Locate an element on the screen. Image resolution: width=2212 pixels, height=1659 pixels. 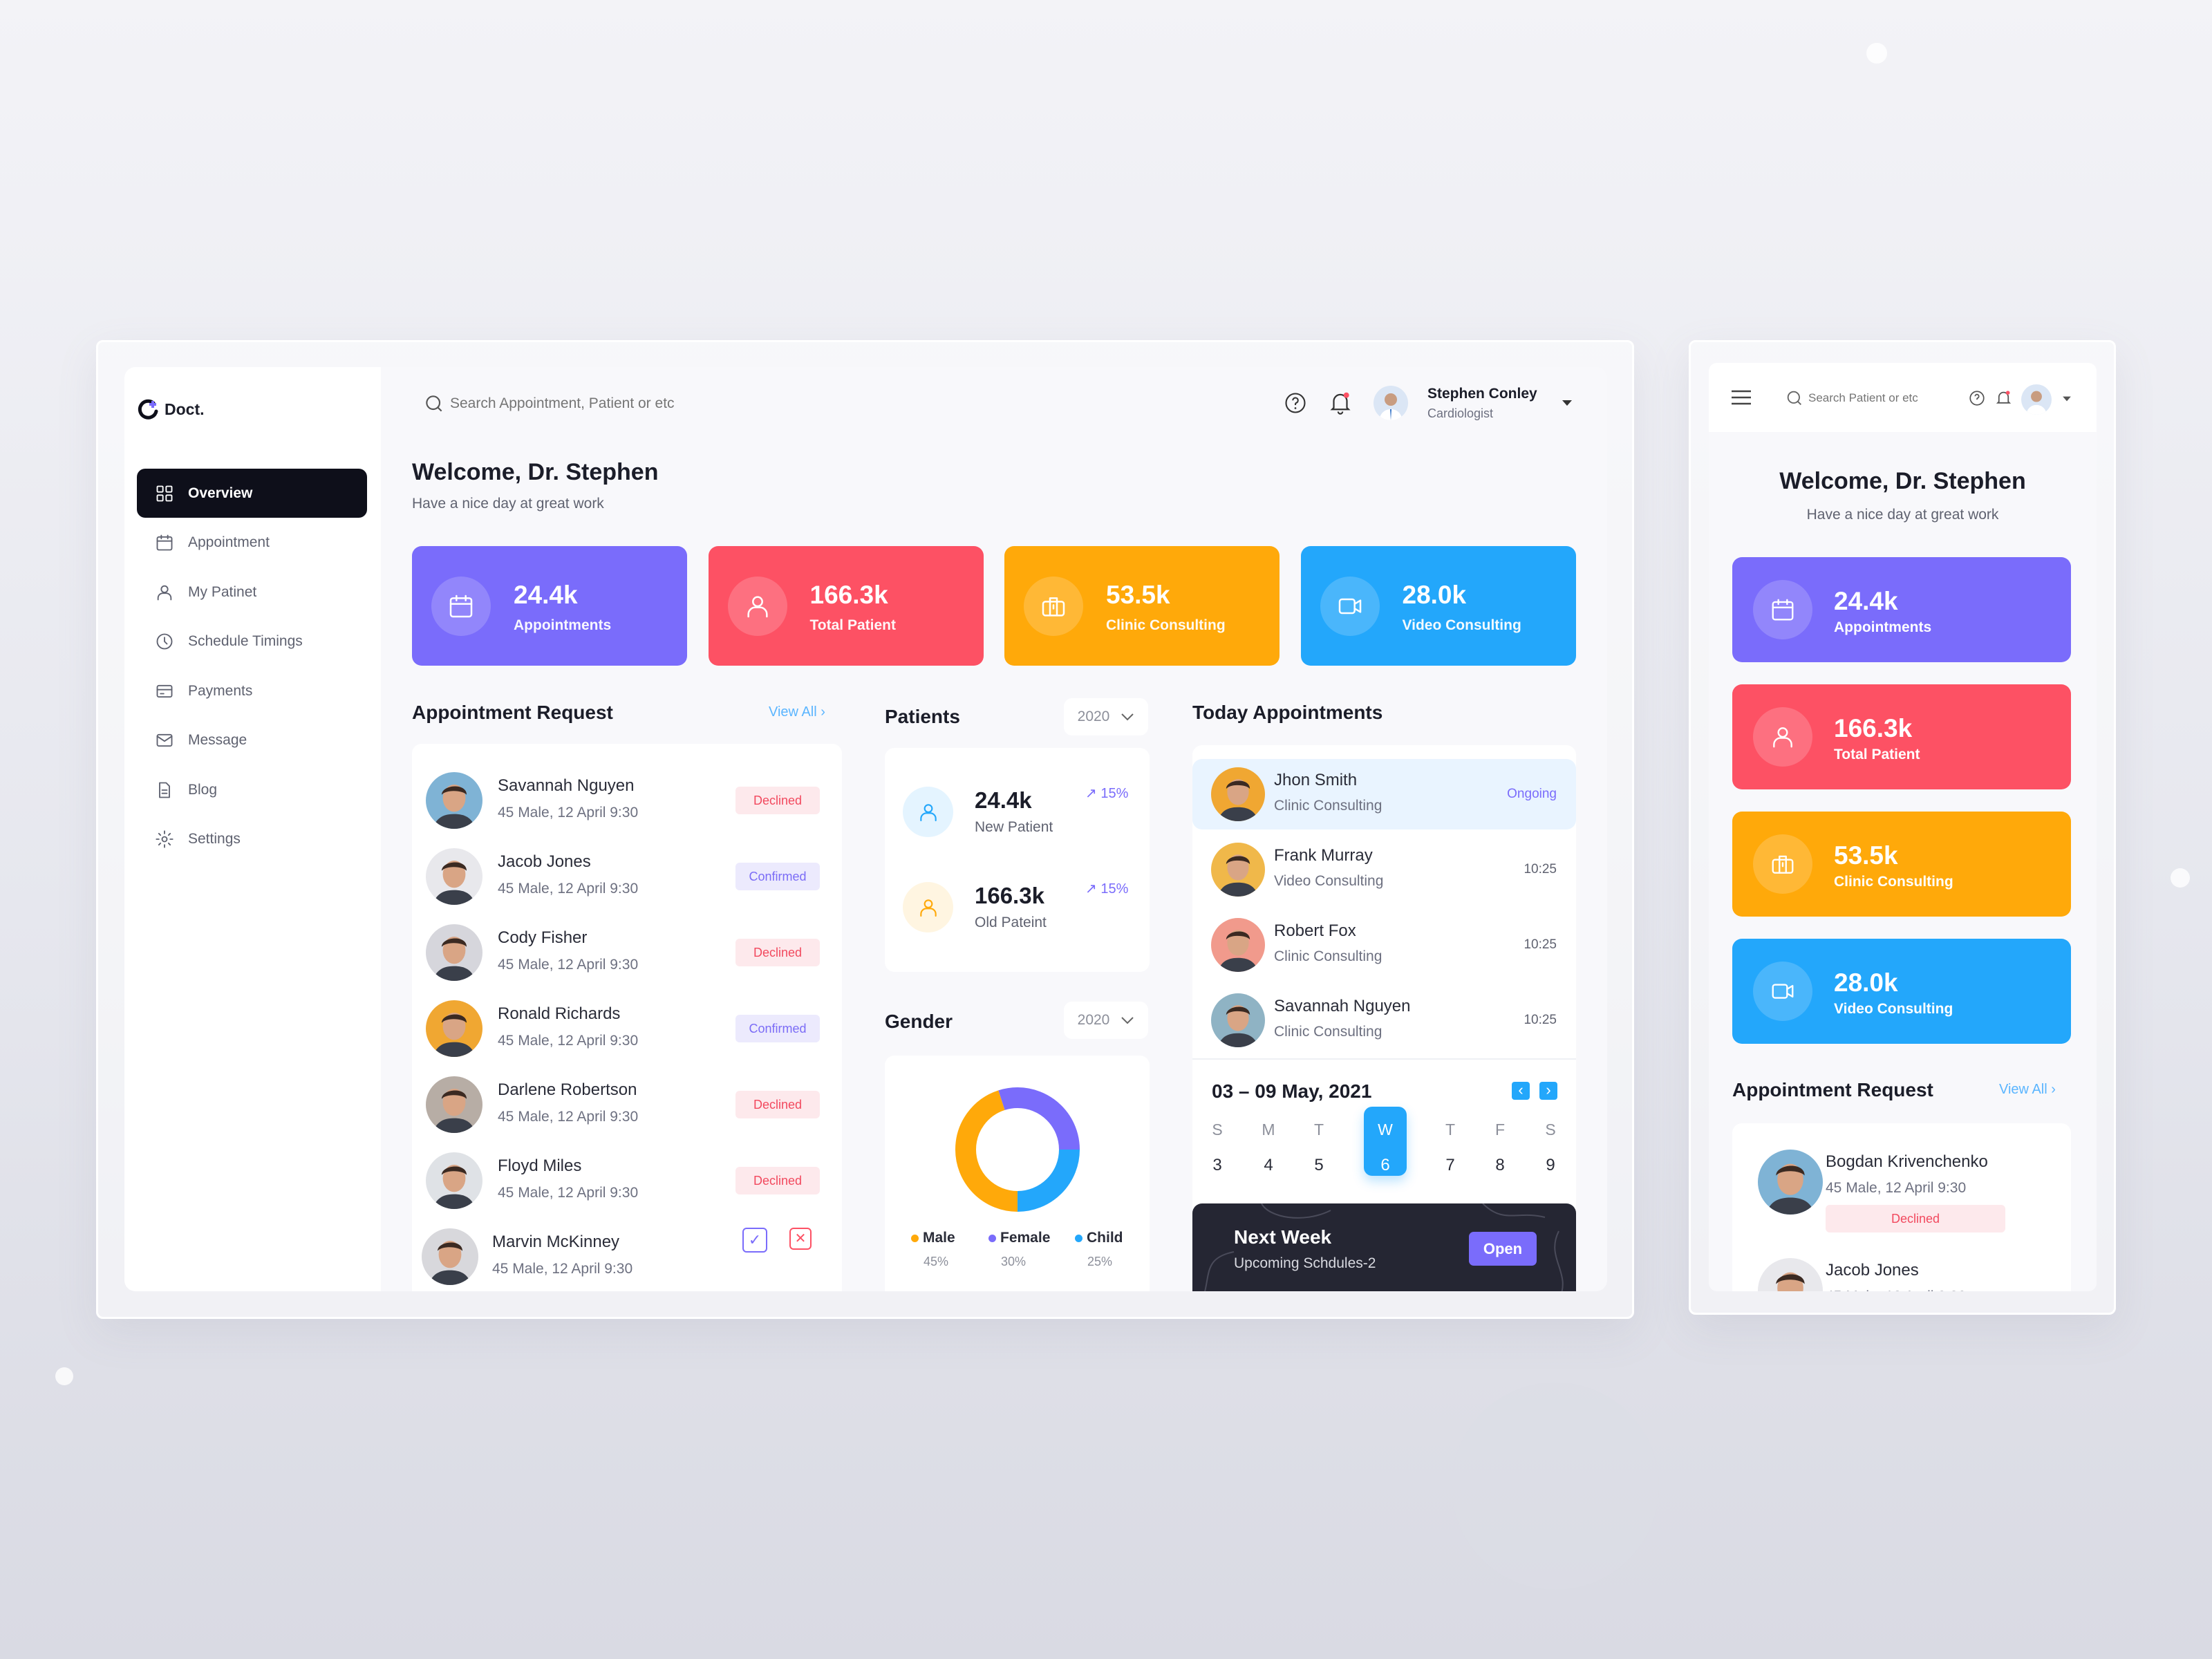
day-letter: T is located at coordinates (1318, 1129).